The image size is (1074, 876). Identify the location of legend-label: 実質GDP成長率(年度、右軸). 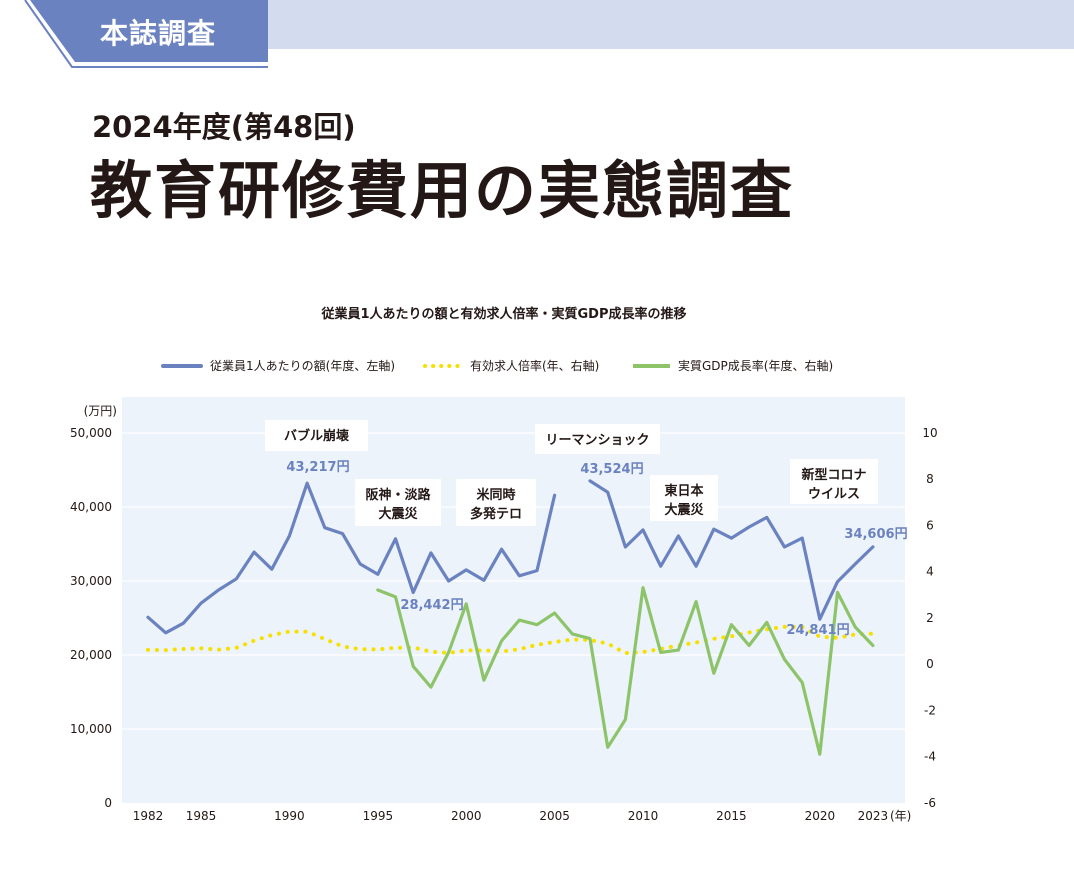
(755, 365).